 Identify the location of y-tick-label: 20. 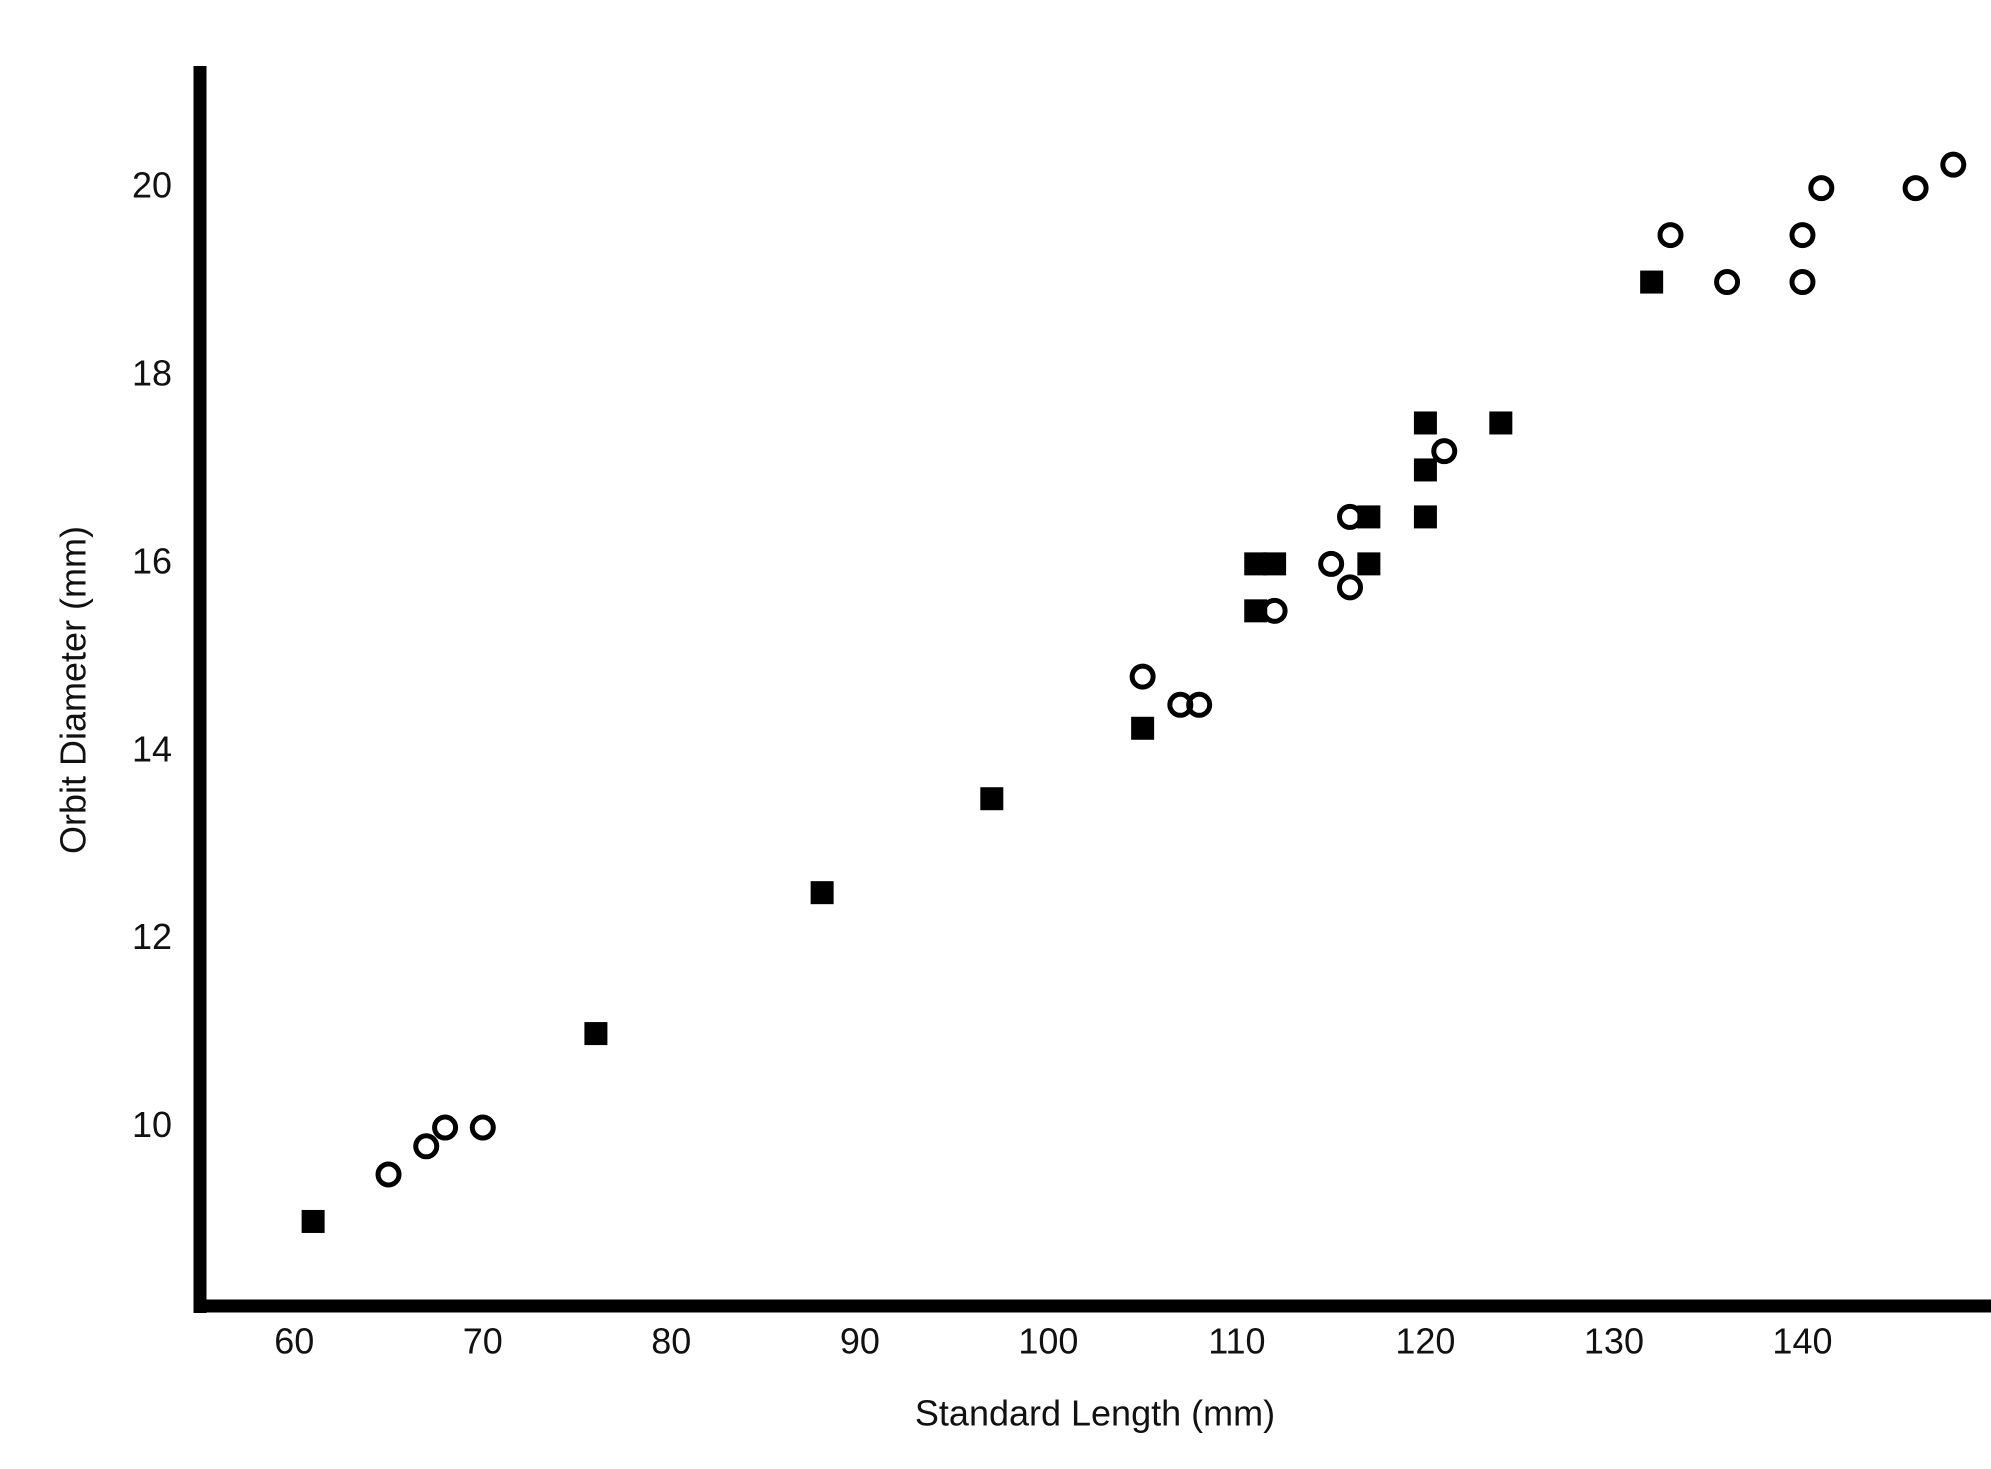
(152, 185).